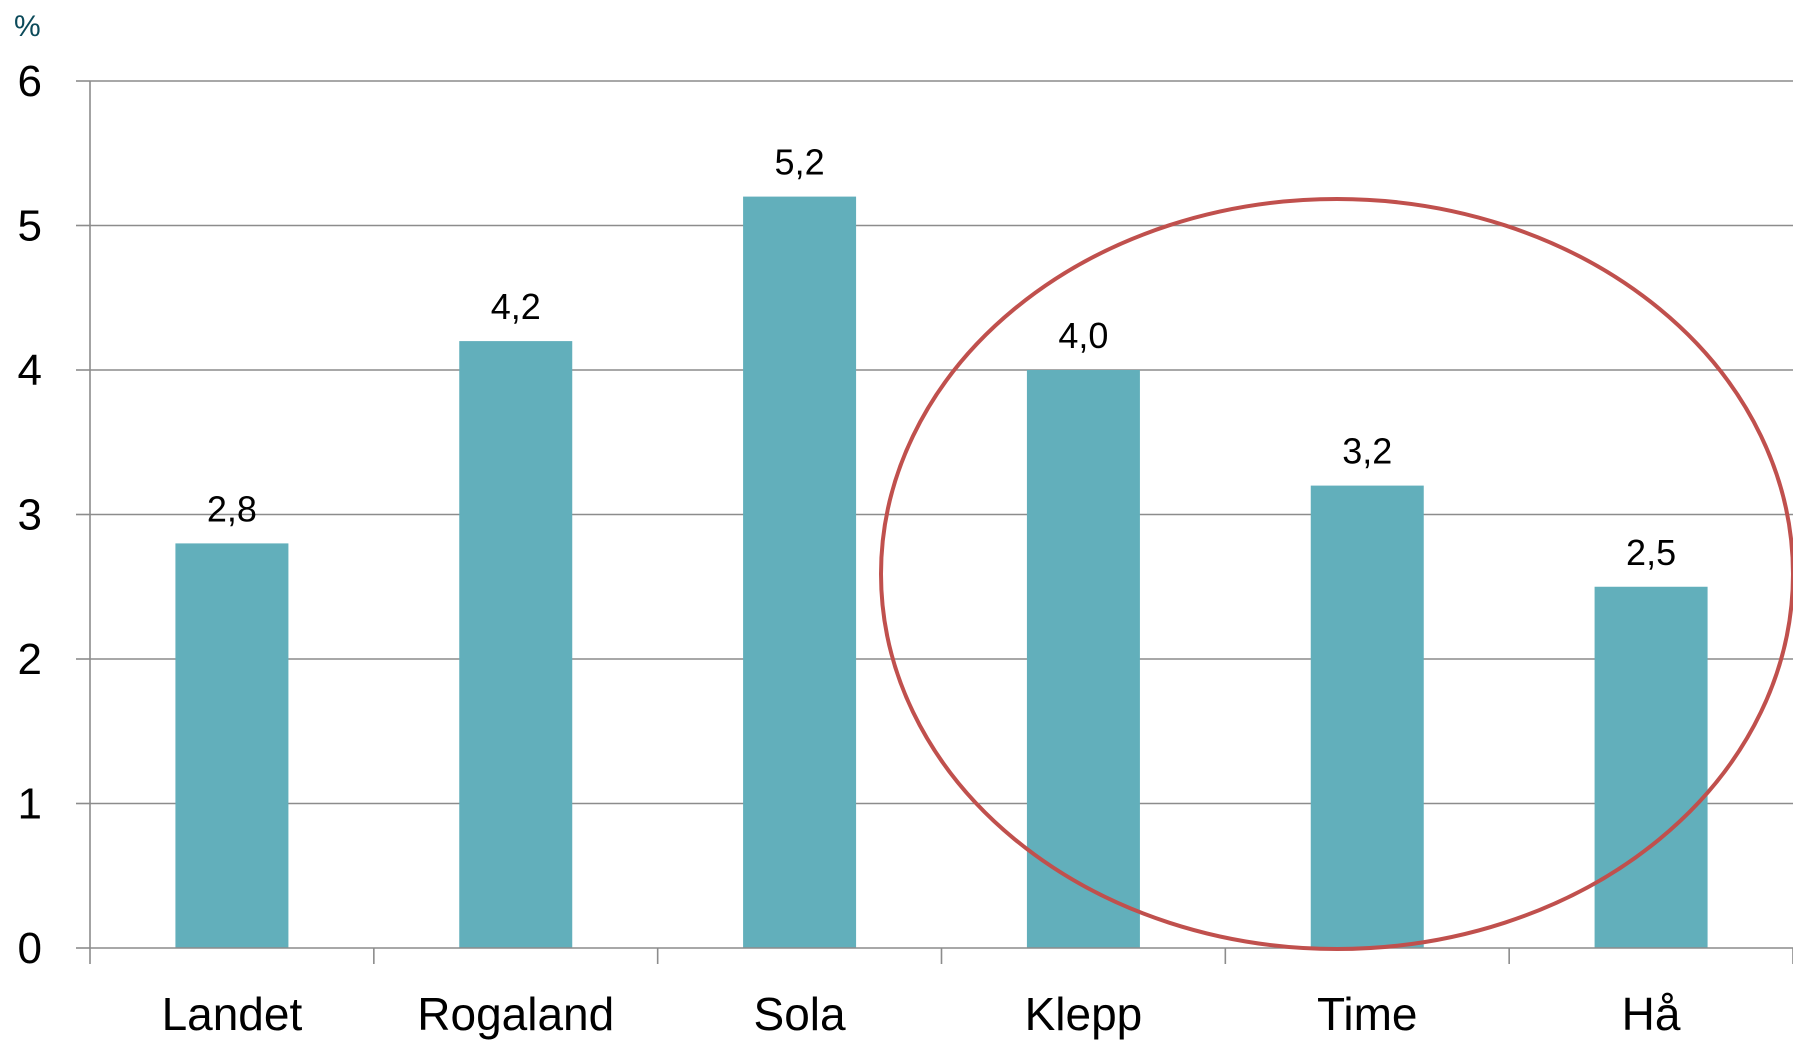 Image resolution: width=1793 pixels, height=1042 pixels. What do you see at coordinates (232, 745) in the screenshot?
I see `bar-landet` at bounding box center [232, 745].